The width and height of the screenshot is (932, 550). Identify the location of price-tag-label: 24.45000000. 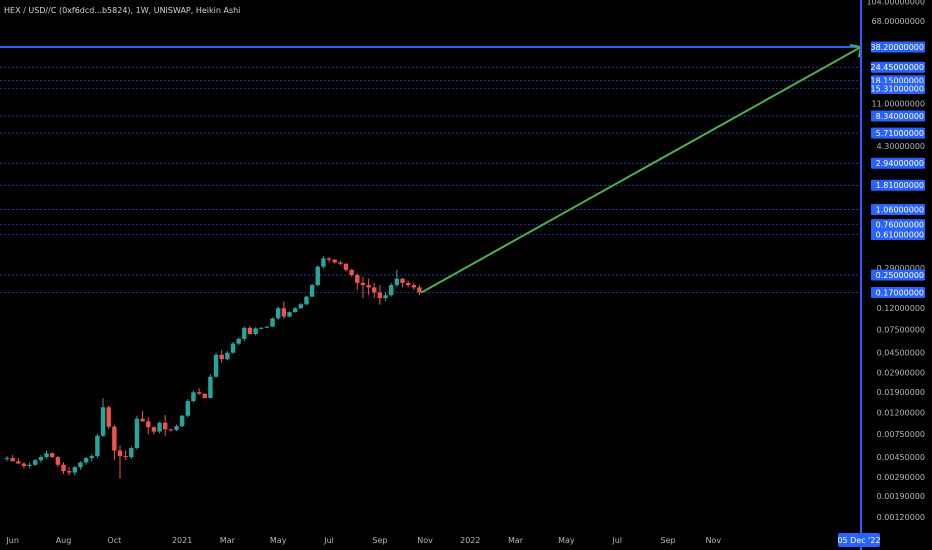
(897, 67).